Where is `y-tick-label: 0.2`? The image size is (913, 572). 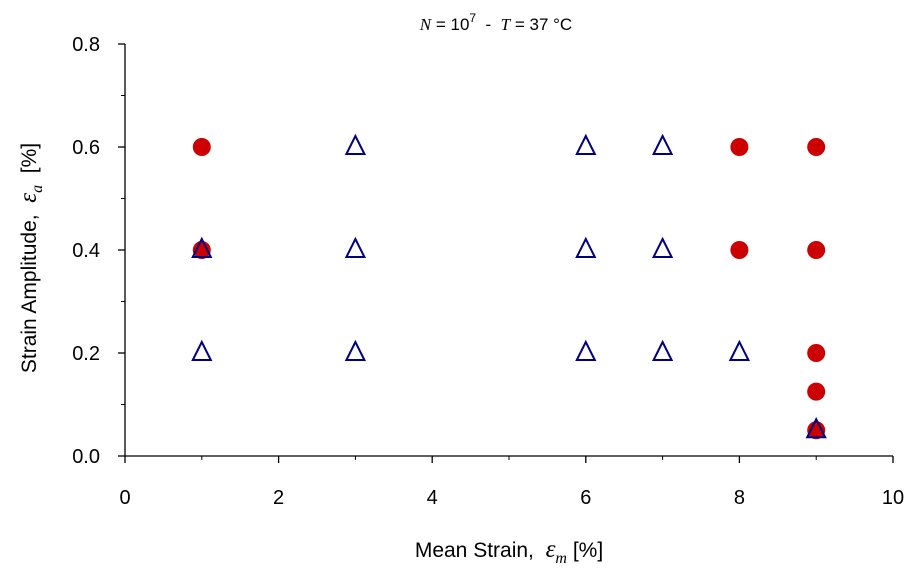
y-tick-label: 0.2 is located at coordinates (86, 354).